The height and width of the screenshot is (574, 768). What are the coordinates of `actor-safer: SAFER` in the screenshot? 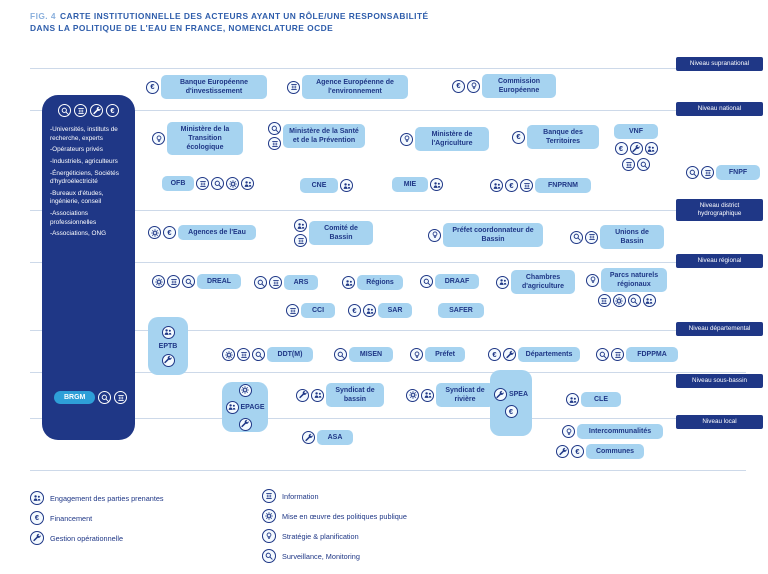 It's located at (461, 311).